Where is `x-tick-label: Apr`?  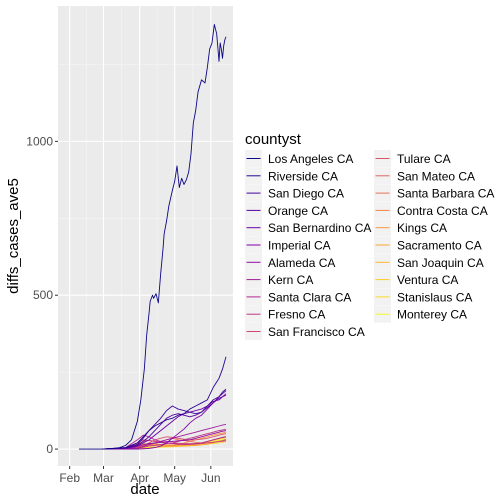 x-tick-label: Apr is located at coordinates (139, 478).